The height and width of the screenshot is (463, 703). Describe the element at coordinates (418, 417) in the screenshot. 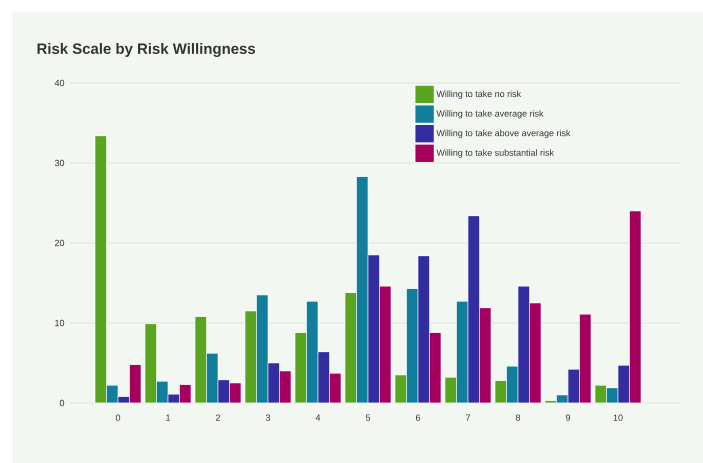

I see `x-tick-label: 6` at that location.